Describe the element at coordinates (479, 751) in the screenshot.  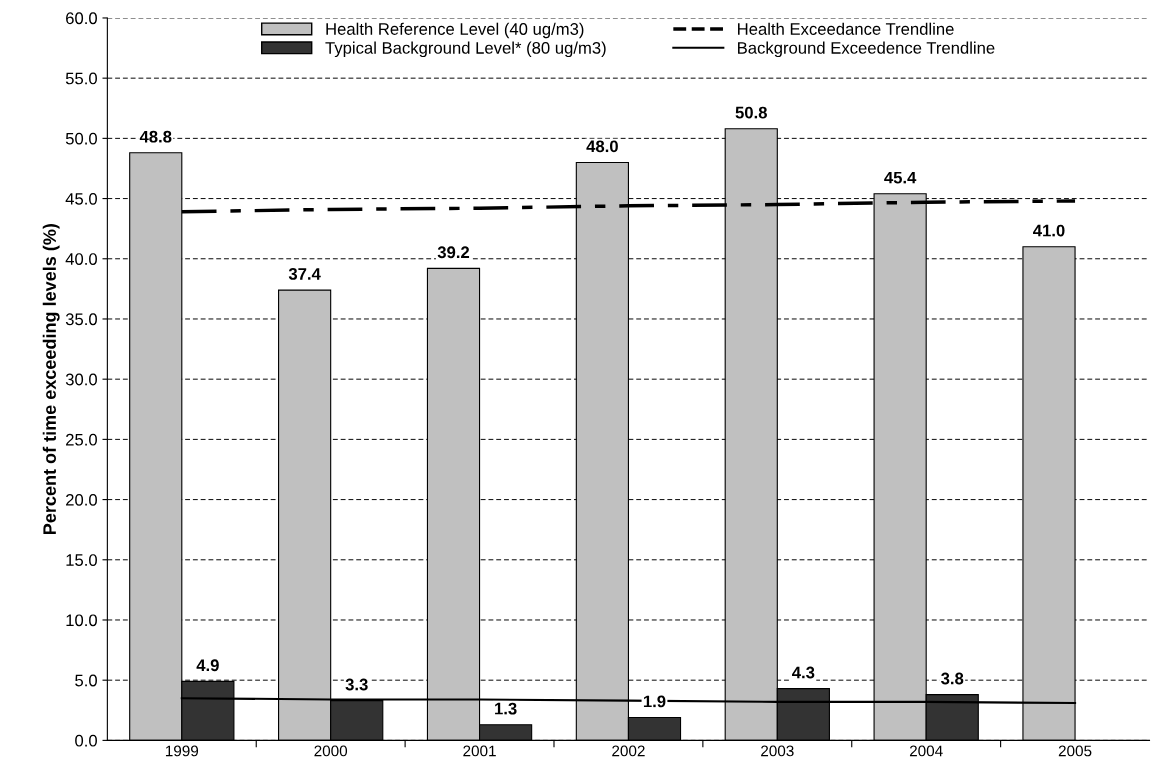
I see `x-tick-label: 2001` at that location.